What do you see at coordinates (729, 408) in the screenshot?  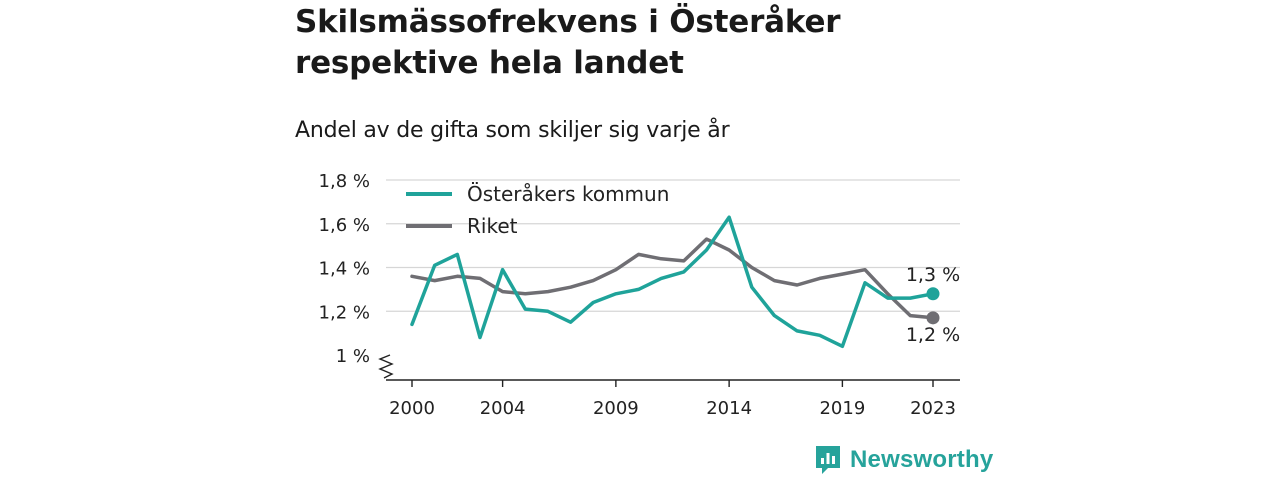 I see `x-tick-label: 2014` at bounding box center [729, 408].